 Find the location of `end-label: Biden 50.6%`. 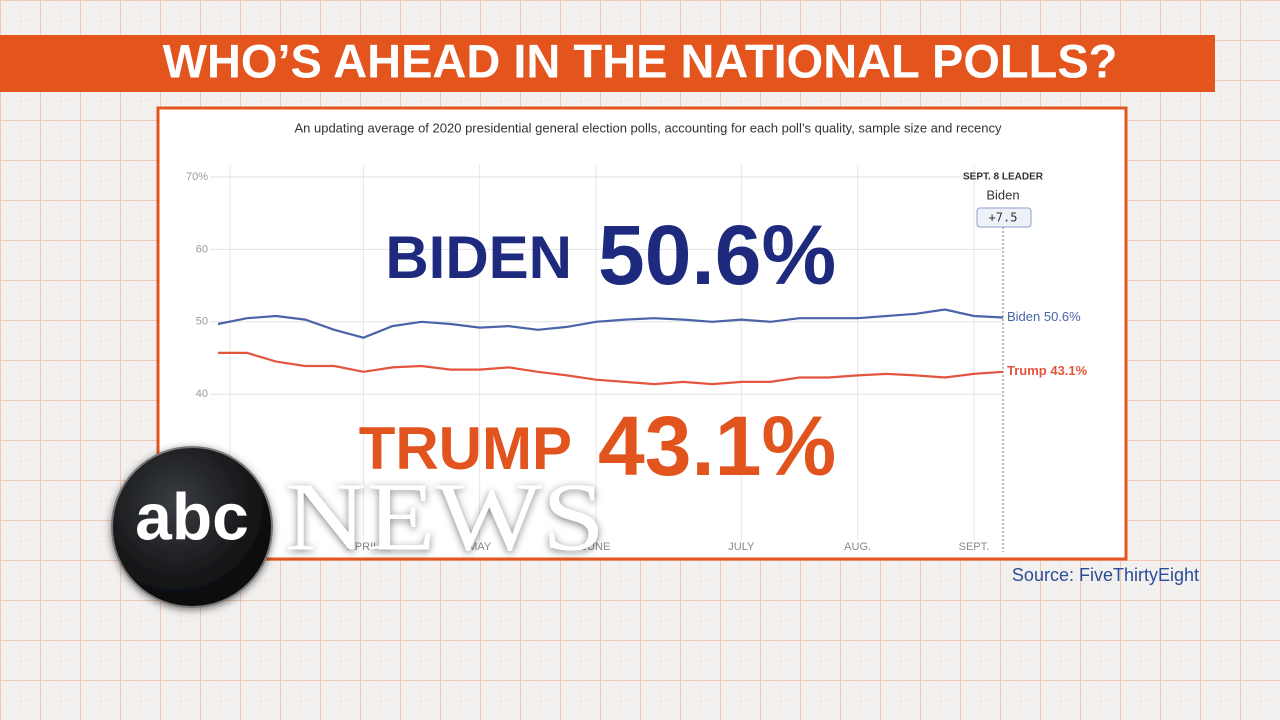

end-label: Biden 50.6% is located at coordinates (1044, 316).